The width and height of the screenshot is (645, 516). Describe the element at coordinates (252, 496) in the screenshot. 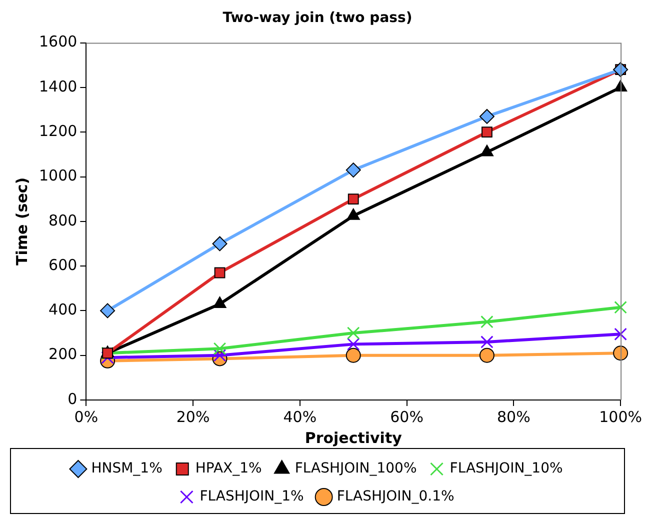

I see `legend-label: FLASHJOIN_1%` at that location.